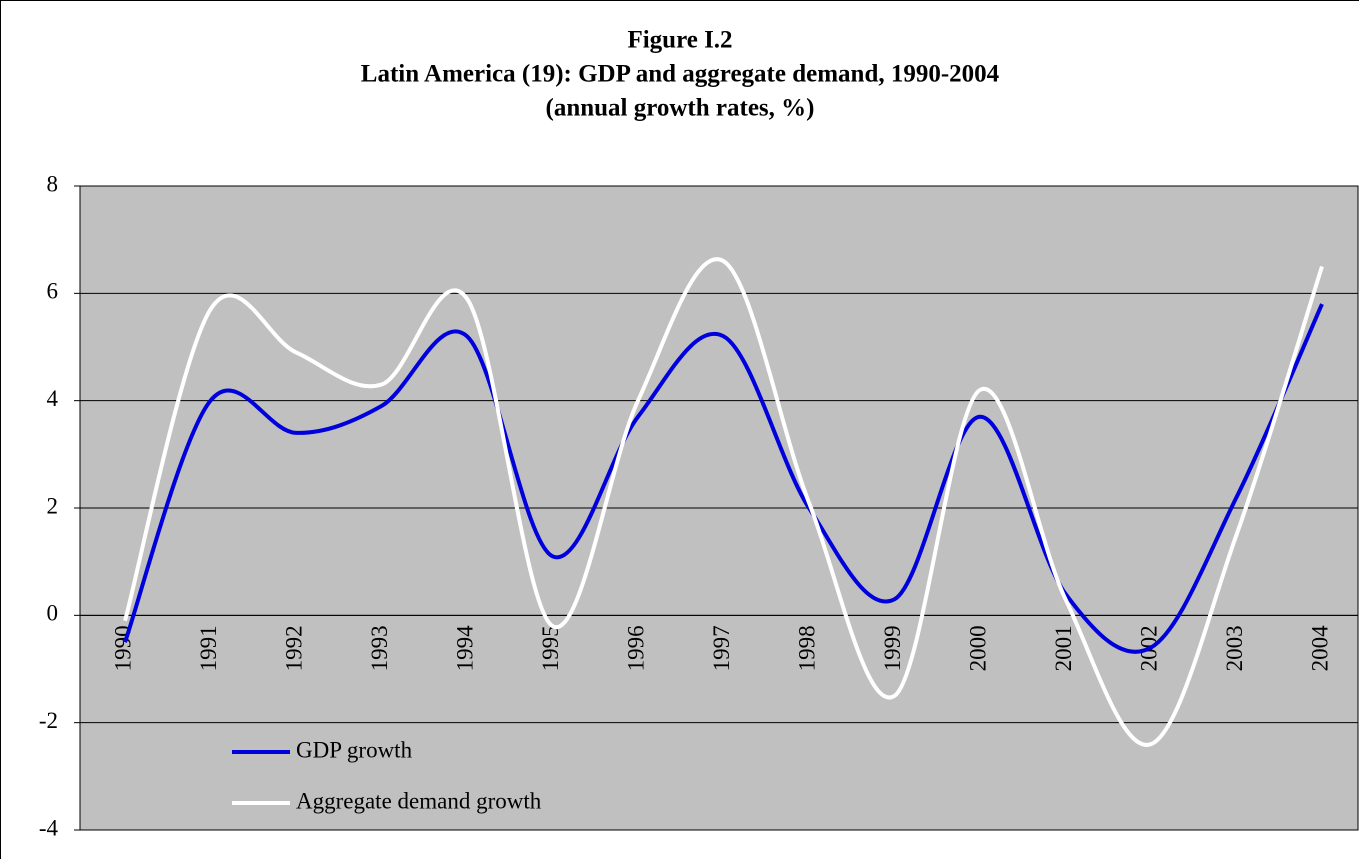 The width and height of the screenshot is (1359, 859). I want to click on x-tick-label: 1996, so click(635, 648).